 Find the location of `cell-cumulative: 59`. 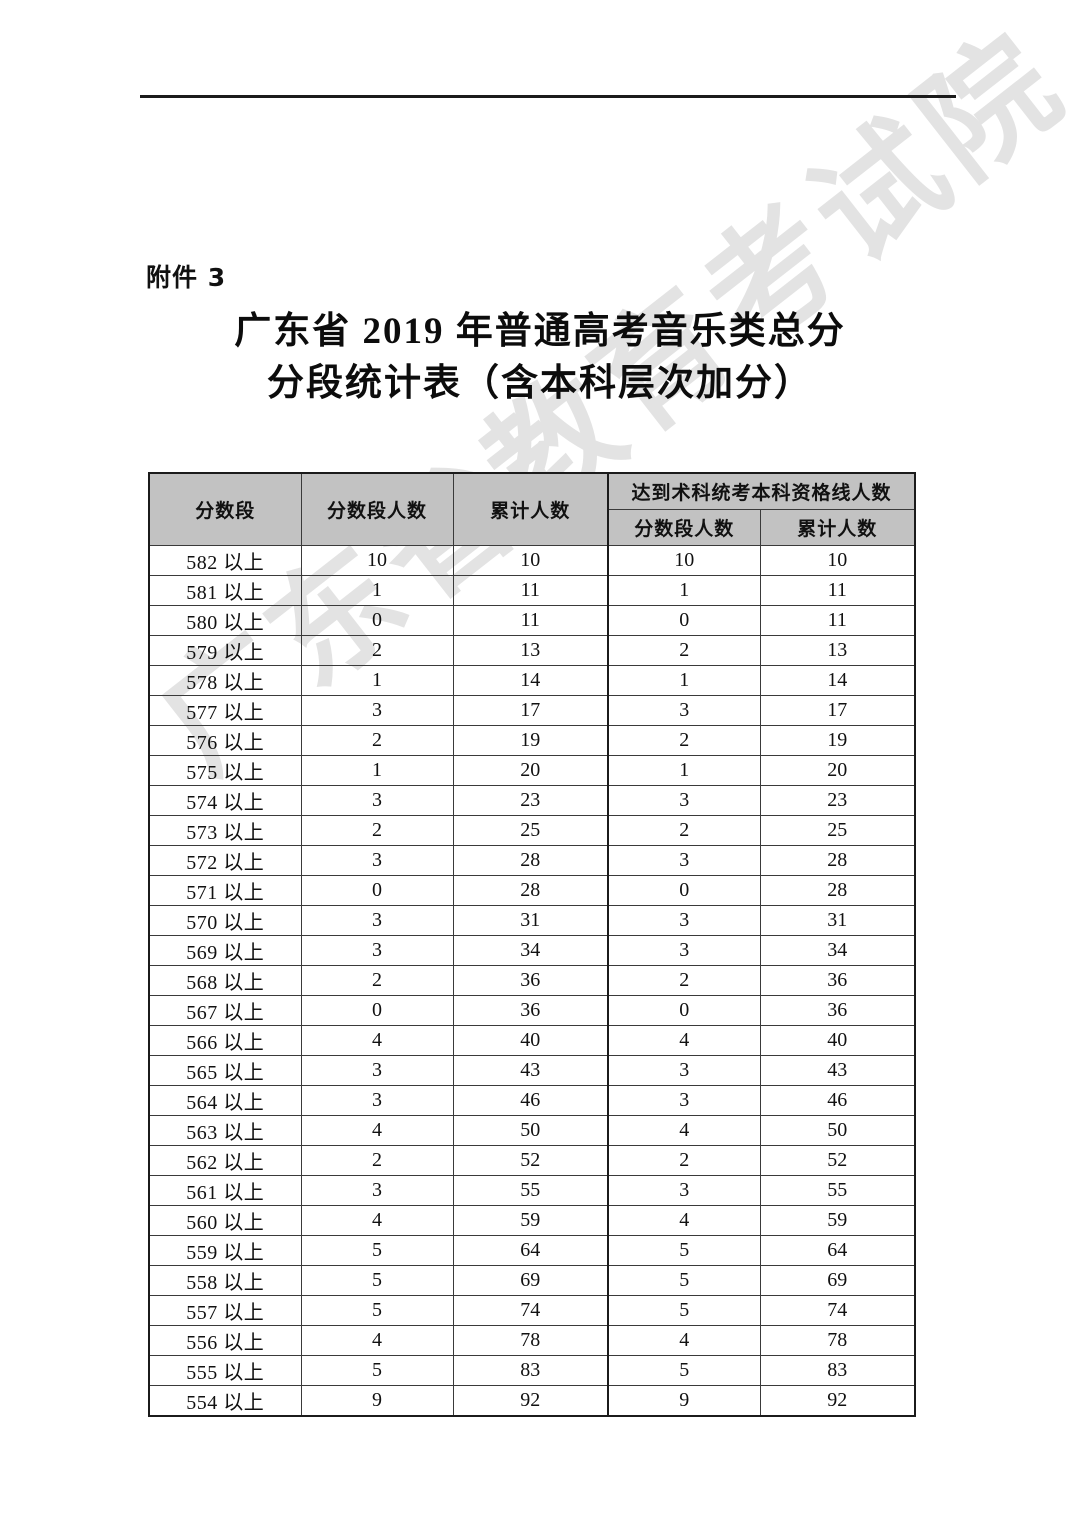

cell-cumulative: 59 is located at coordinates (530, 1220).